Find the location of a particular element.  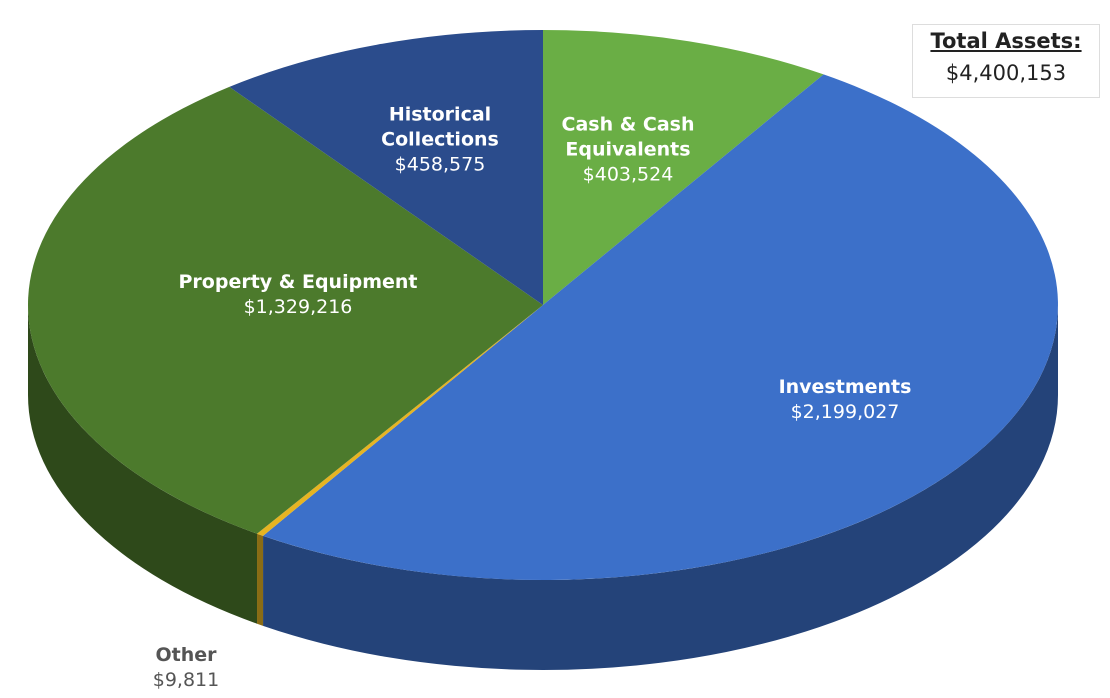

category-label: Property & Equipment is located at coordinates (298, 282).